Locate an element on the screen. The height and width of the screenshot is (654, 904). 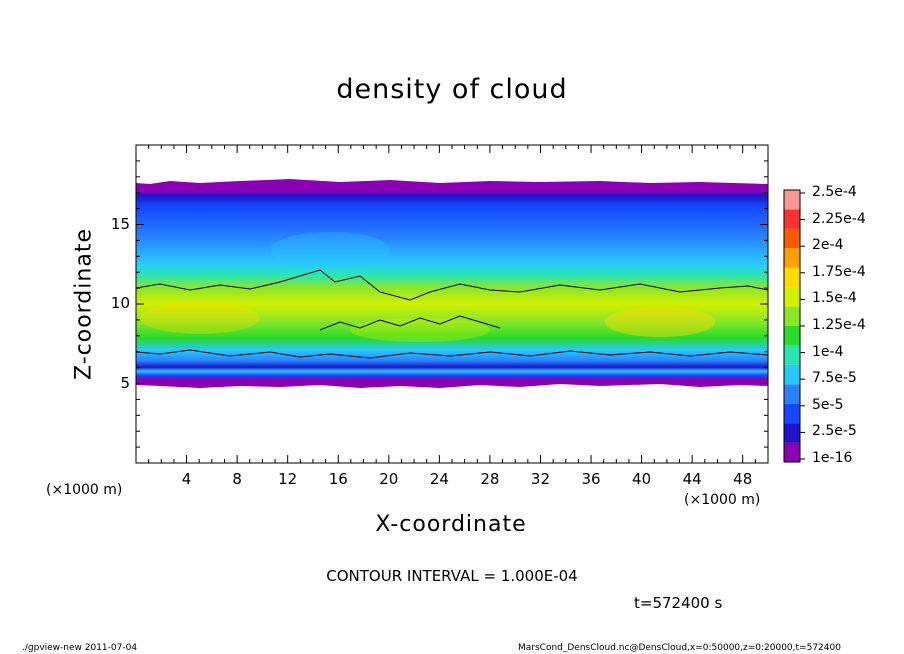
colorbar-label: 2.5e-4 is located at coordinates (834, 192).